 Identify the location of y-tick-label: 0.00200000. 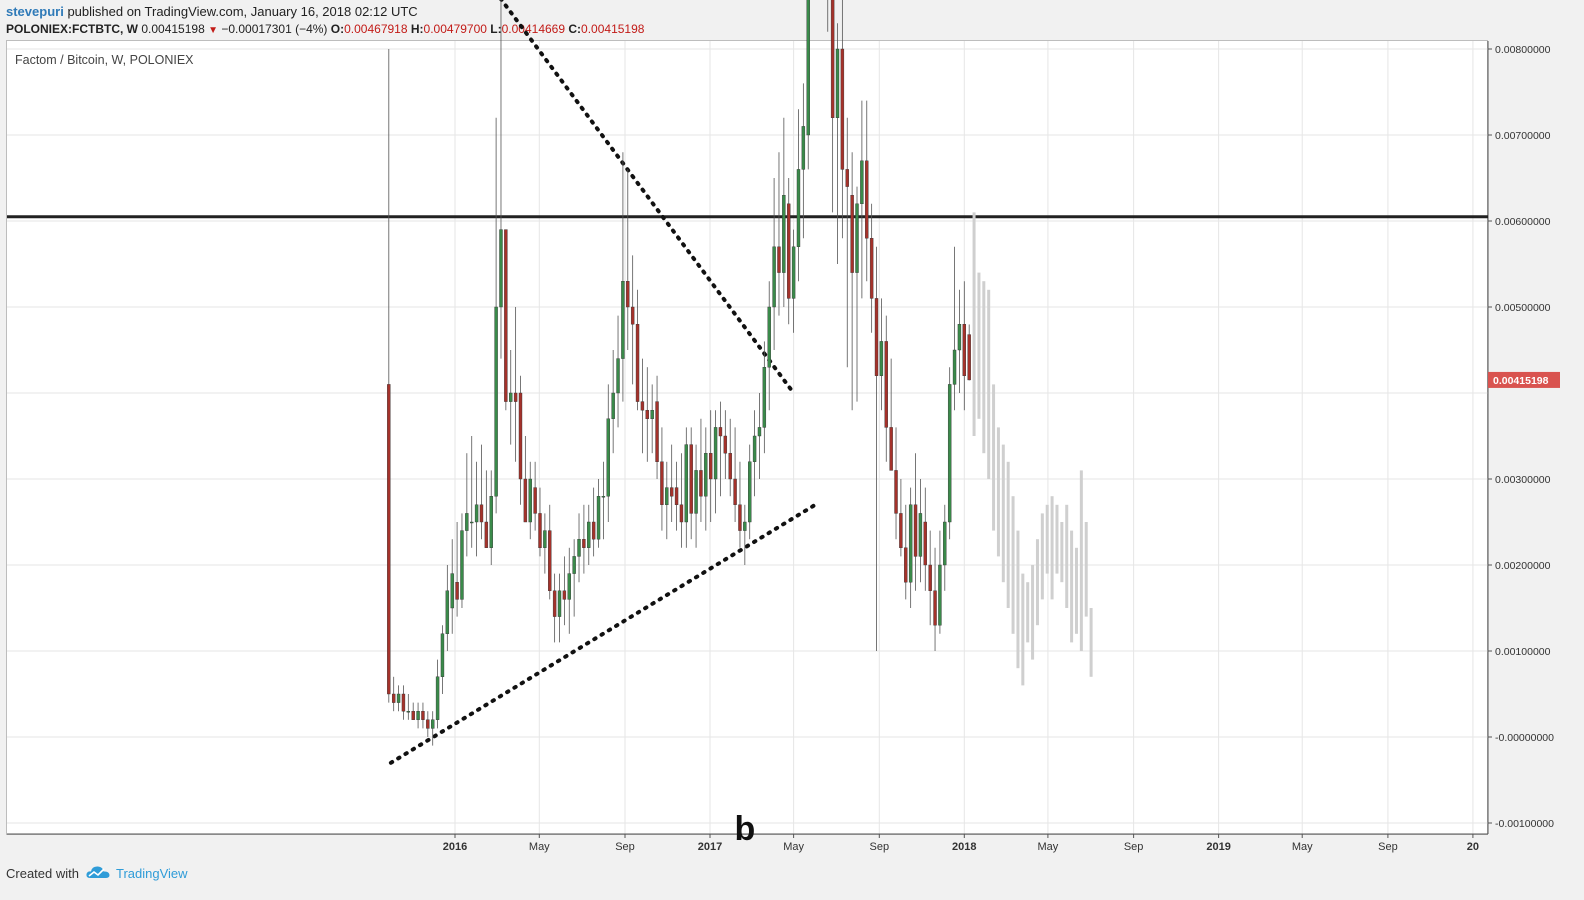
(1523, 566).